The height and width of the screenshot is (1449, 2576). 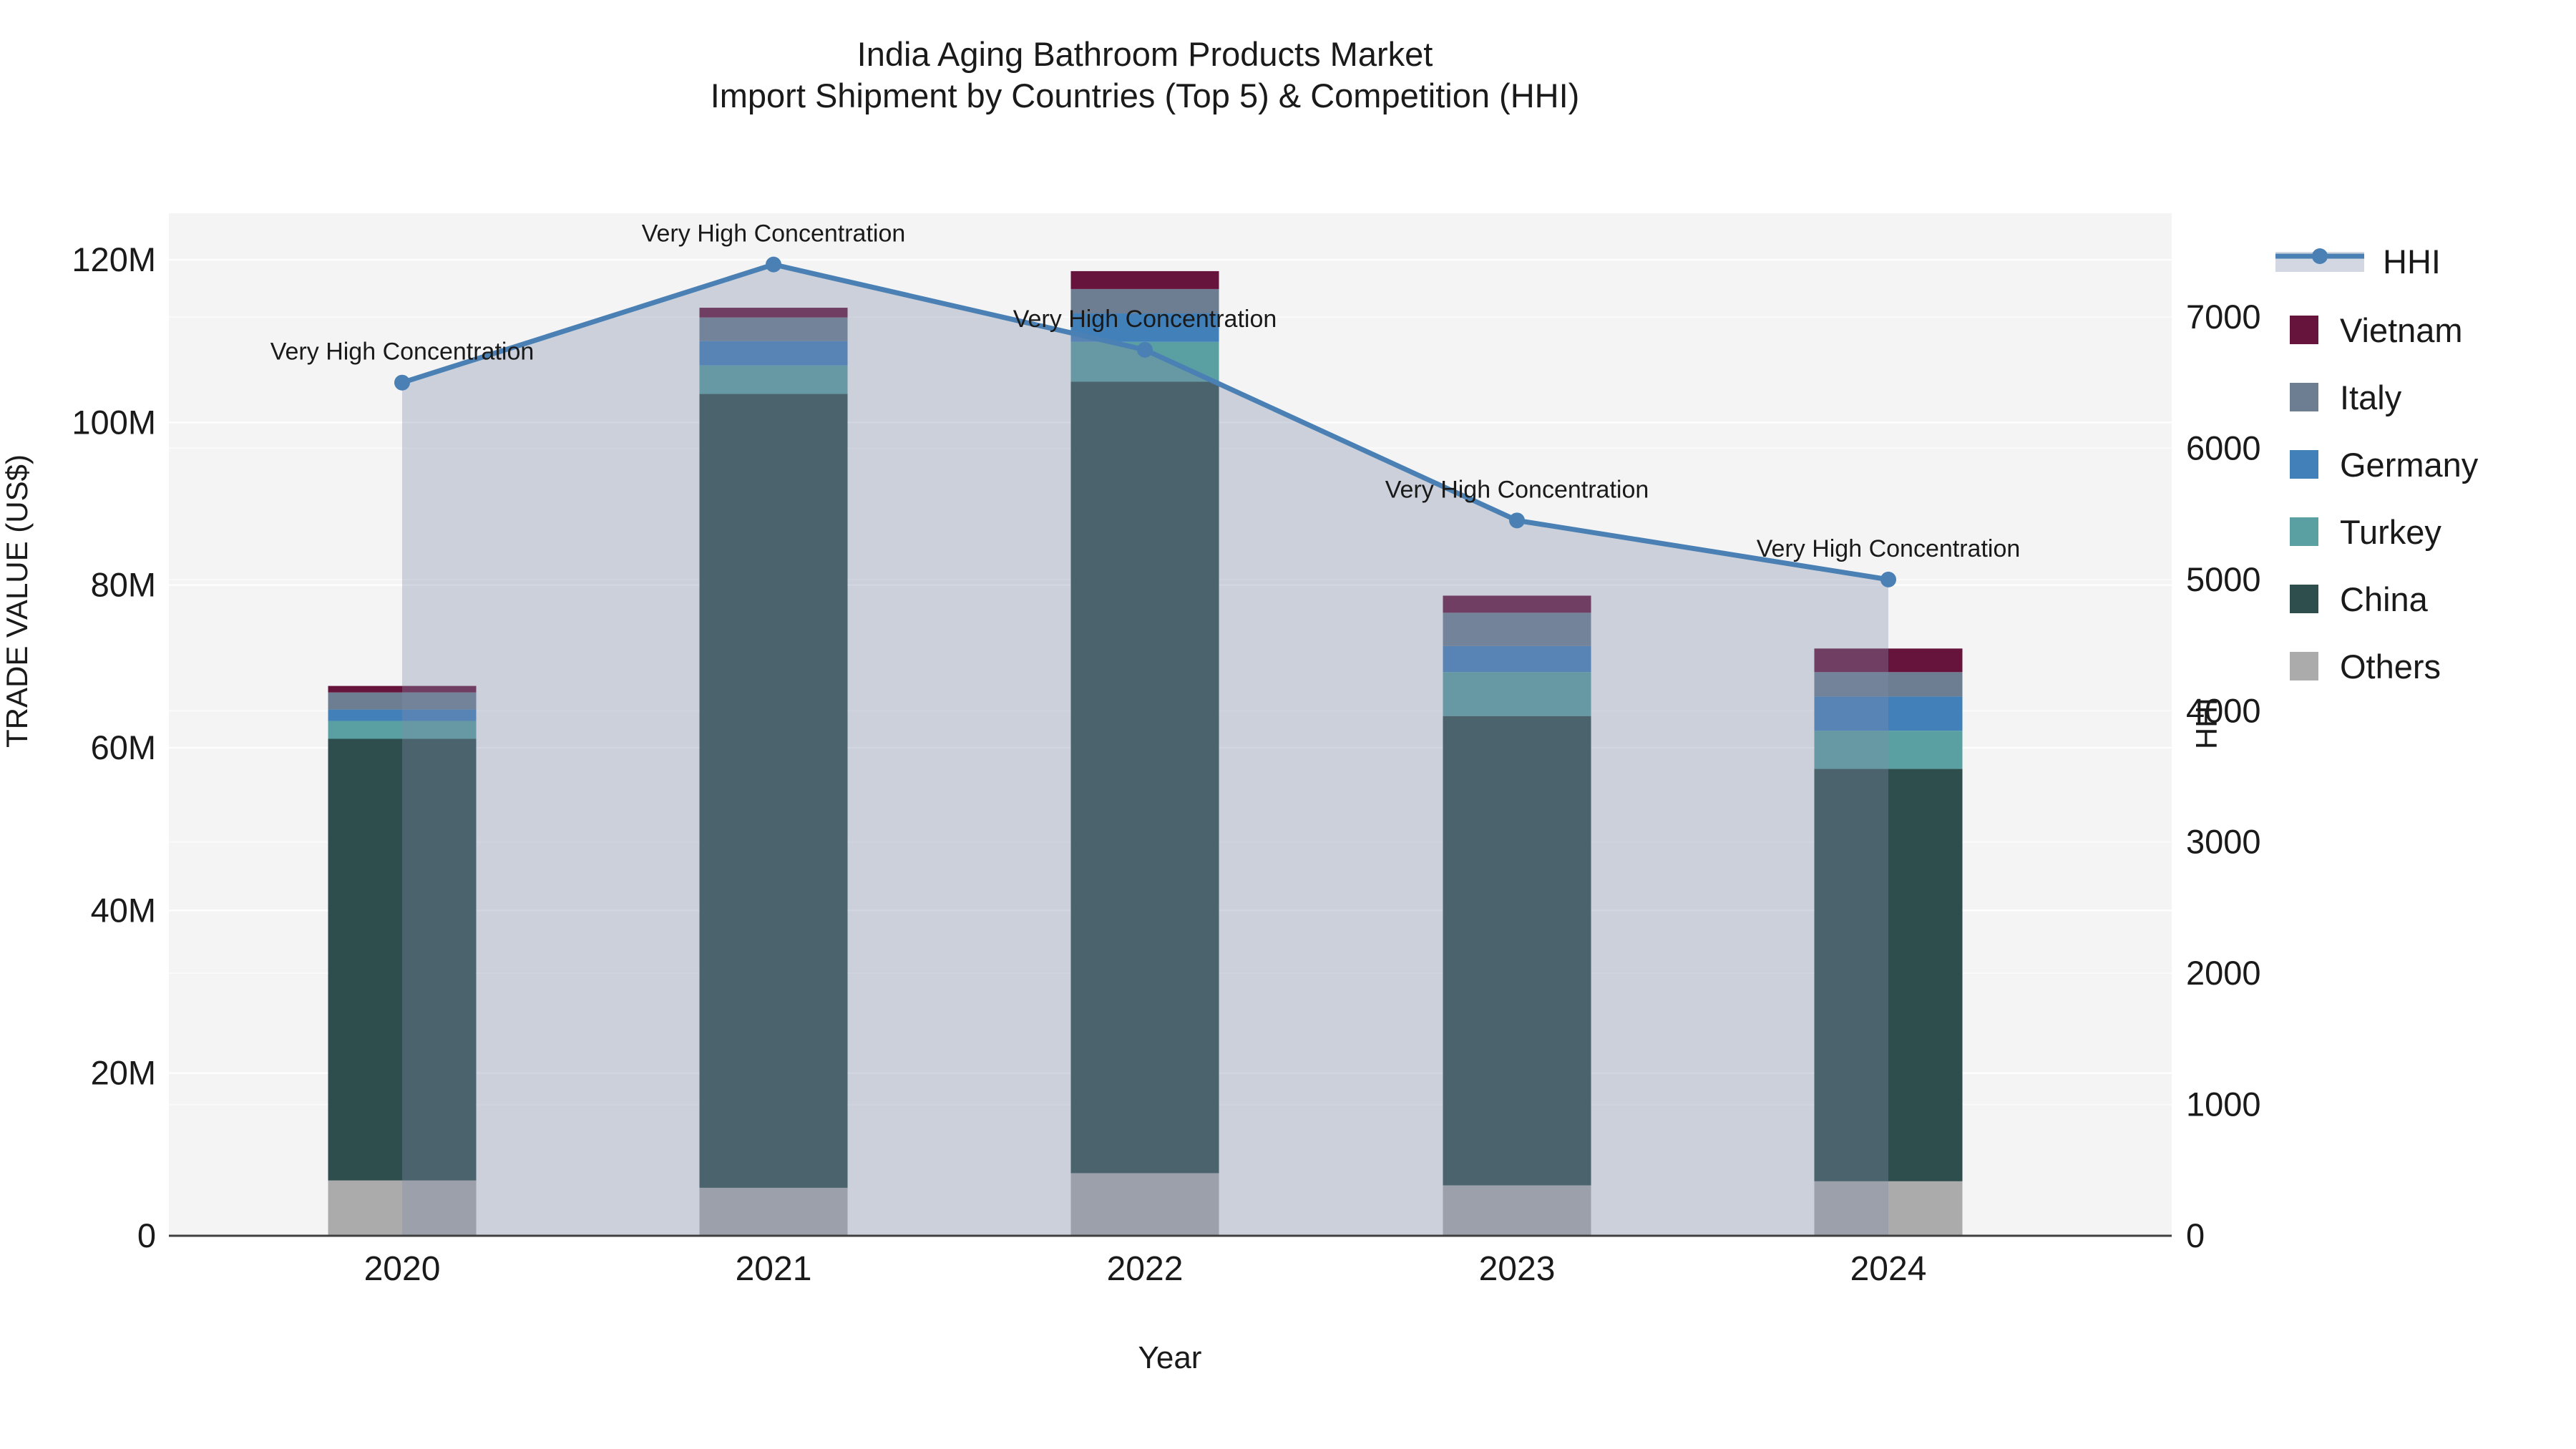 What do you see at coordinates (1144, 301) in the screenshot?
I see `bar-segment-italy-2022` at bounding box center [1144, 301].